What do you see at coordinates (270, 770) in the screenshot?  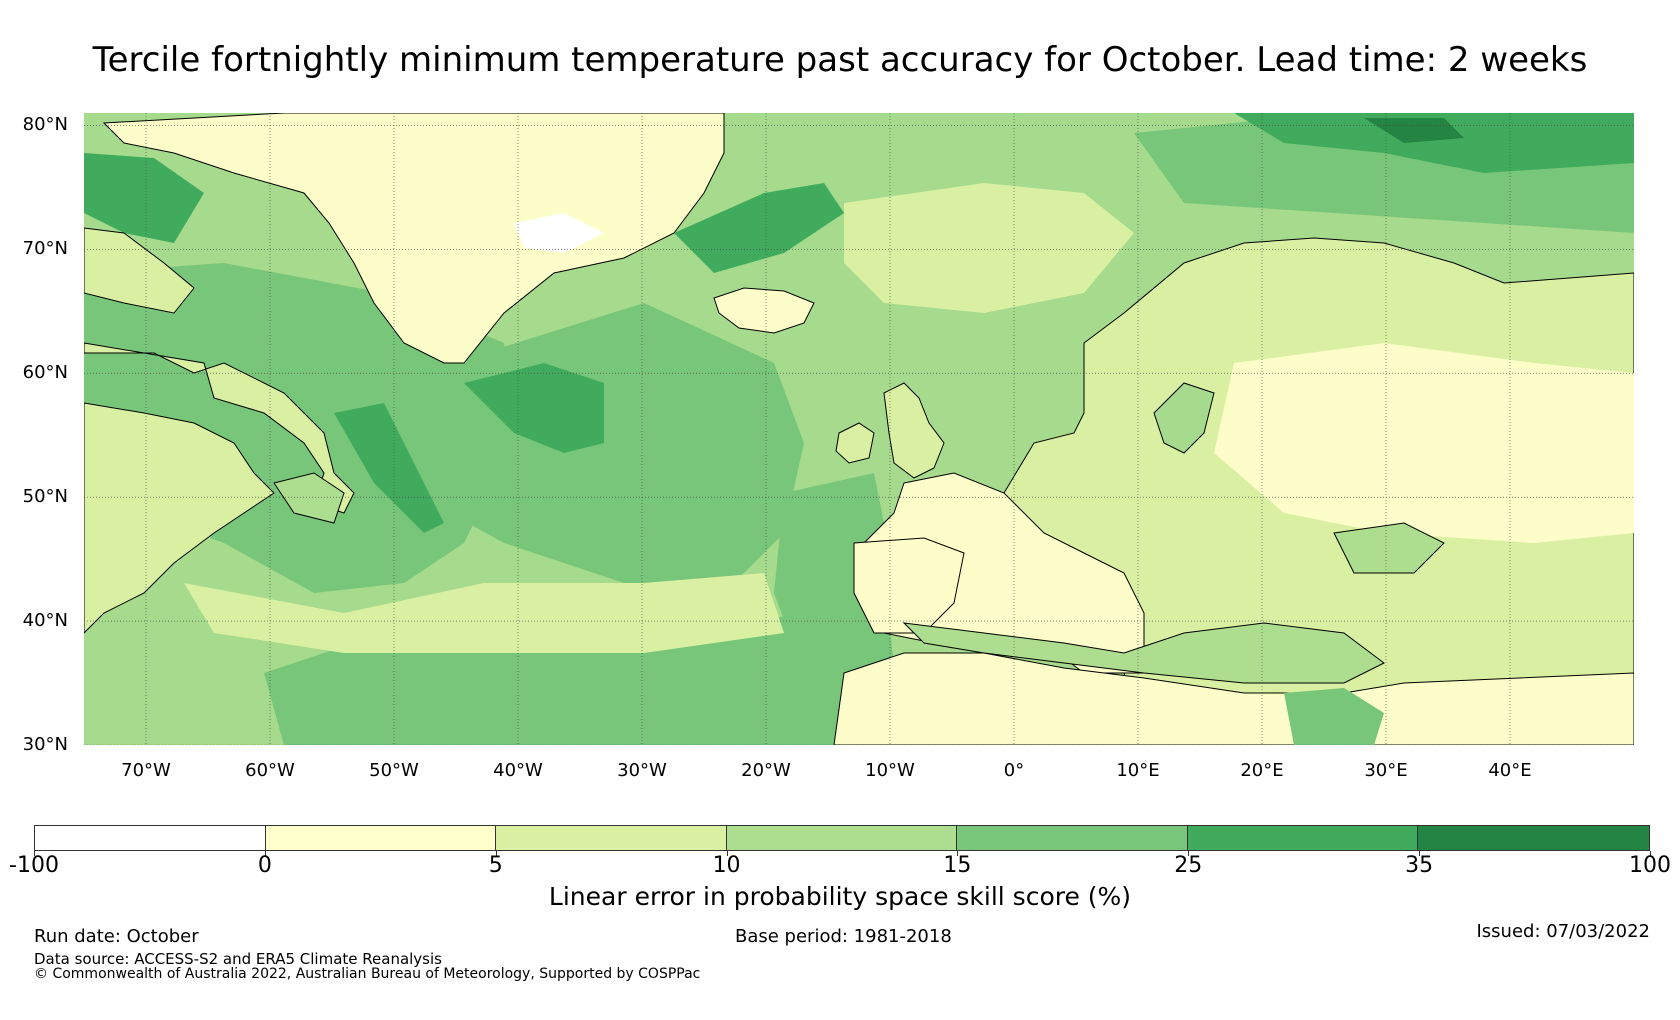 I see `longitude-label: 60°W` at bounding box center [270, 770].